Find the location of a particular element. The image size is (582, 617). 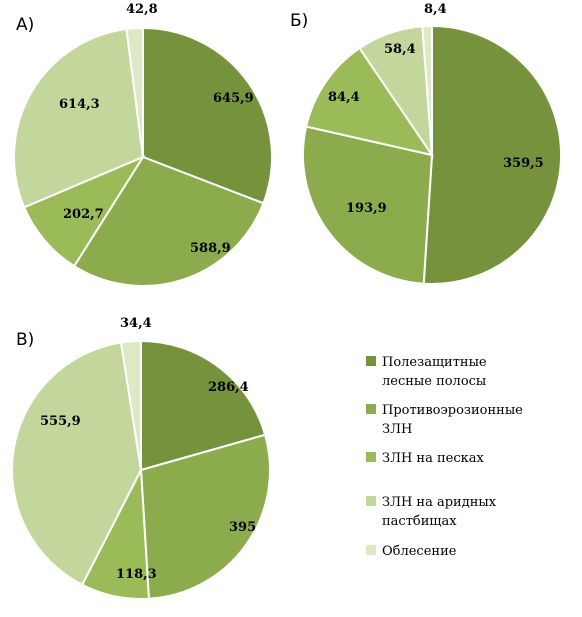

legend-label-afforestation: Облесение is located at coordinates (419, 551).